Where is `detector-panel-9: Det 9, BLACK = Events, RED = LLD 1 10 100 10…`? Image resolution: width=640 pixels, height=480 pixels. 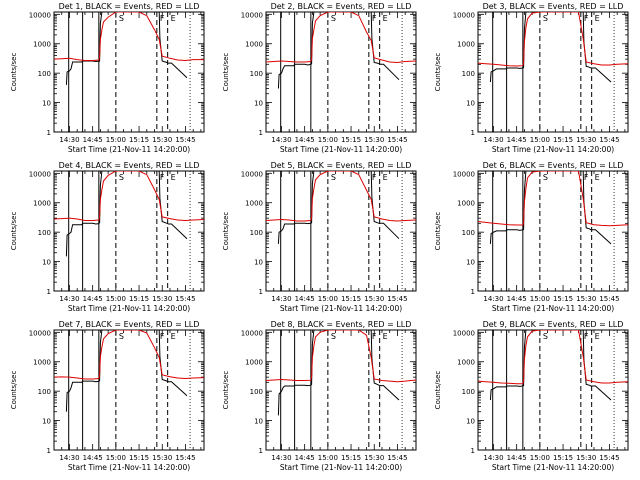
detector-panel-9: Det 9, BLACK = Events, RED = LLD 1 10 100 10… is located at coordinates (531, 396).